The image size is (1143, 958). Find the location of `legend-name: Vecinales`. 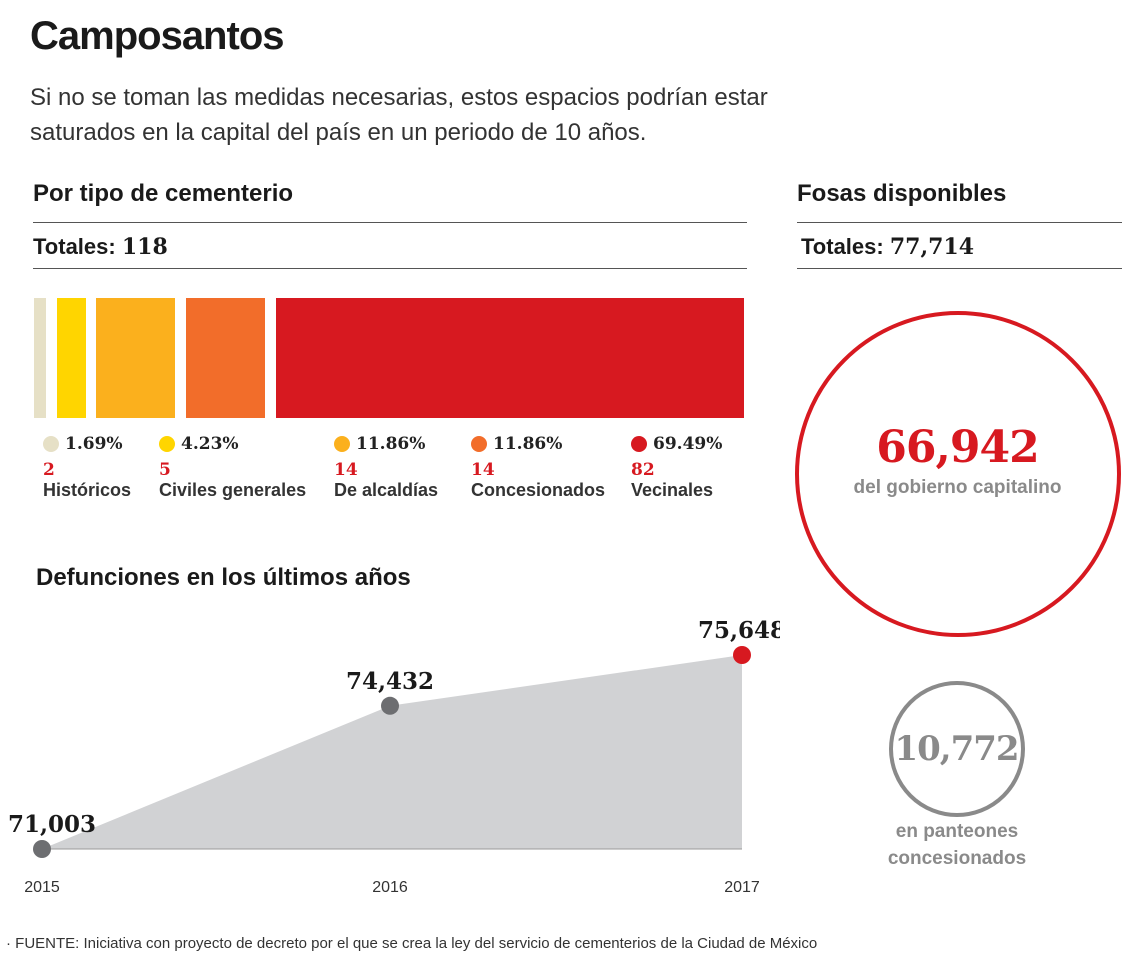

legend-name: Vecinales is located at coordinates (672, 490).